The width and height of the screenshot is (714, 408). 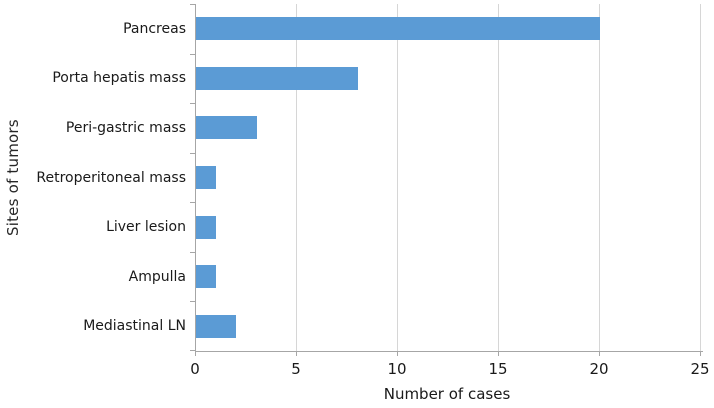 I want to click on category-label: Liver lesion, so click(x=146, y=227).